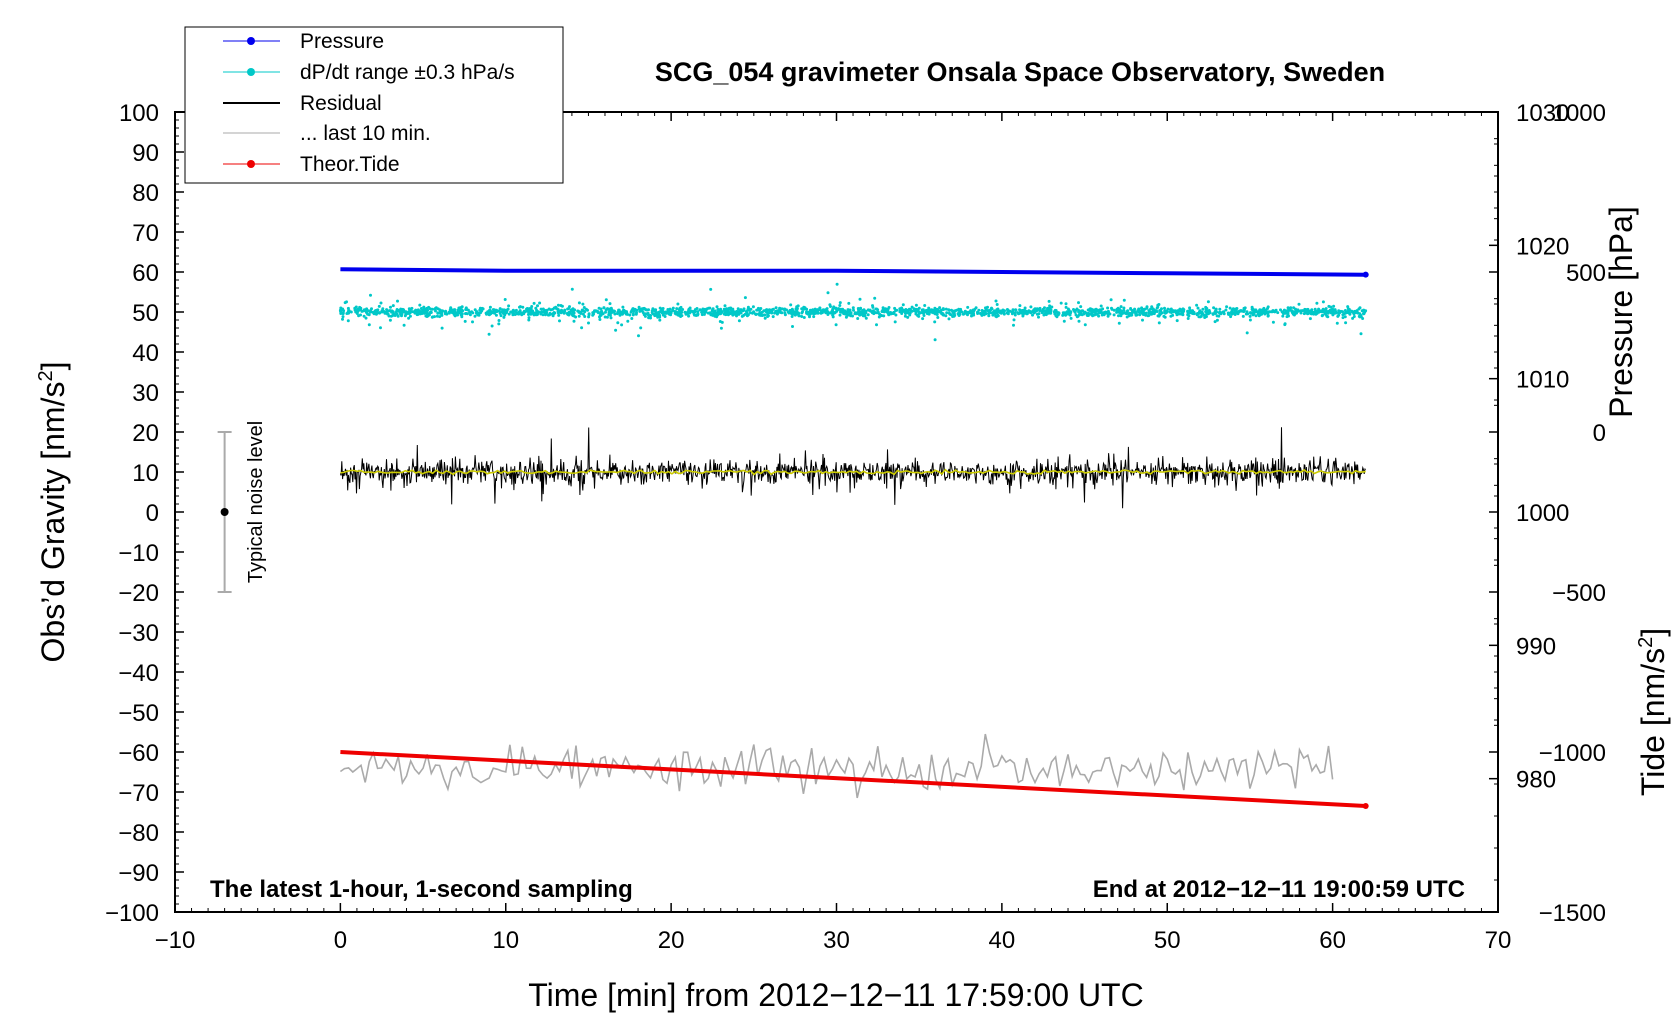 Image resolution: width=1676 pixels, height=1020 pixels. Describe the element at coordinates (138, 673) in the screenshot. I see `y-tick-label: −40` at that location.